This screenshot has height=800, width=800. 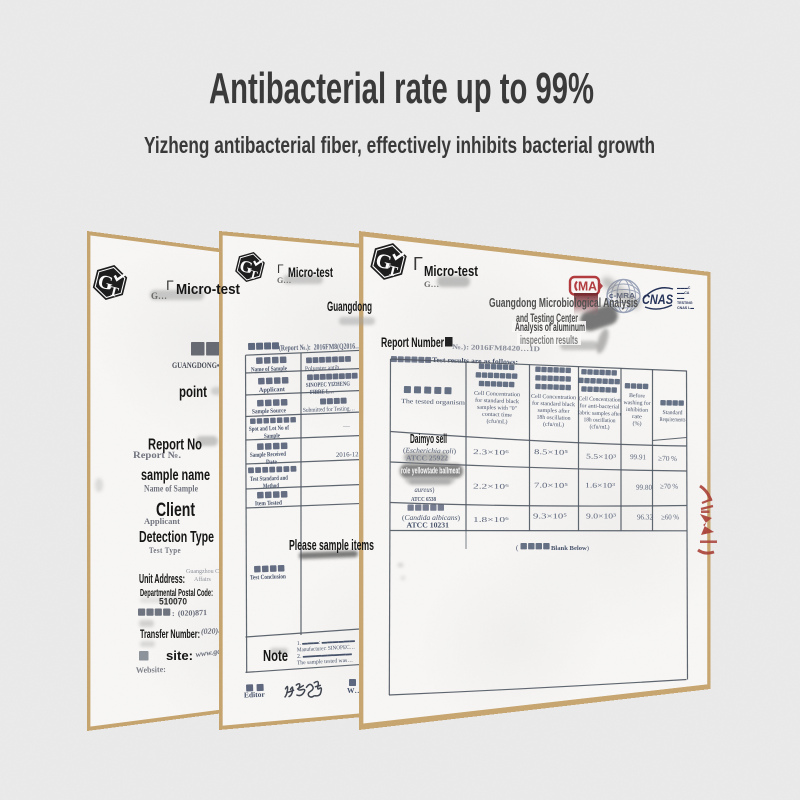 What do you see at coordinates (430, 471) in the screenshot?
I see `svg-text: role yellowtade ballmeat` at bounding box center [430, 471].